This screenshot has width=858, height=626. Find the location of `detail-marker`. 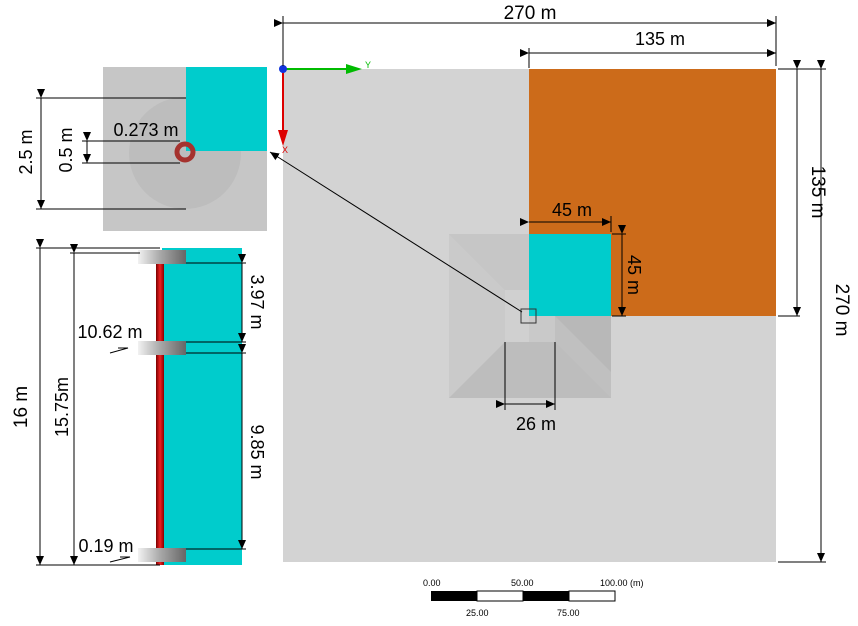

detail-marker is located at coordinates (528, 316).